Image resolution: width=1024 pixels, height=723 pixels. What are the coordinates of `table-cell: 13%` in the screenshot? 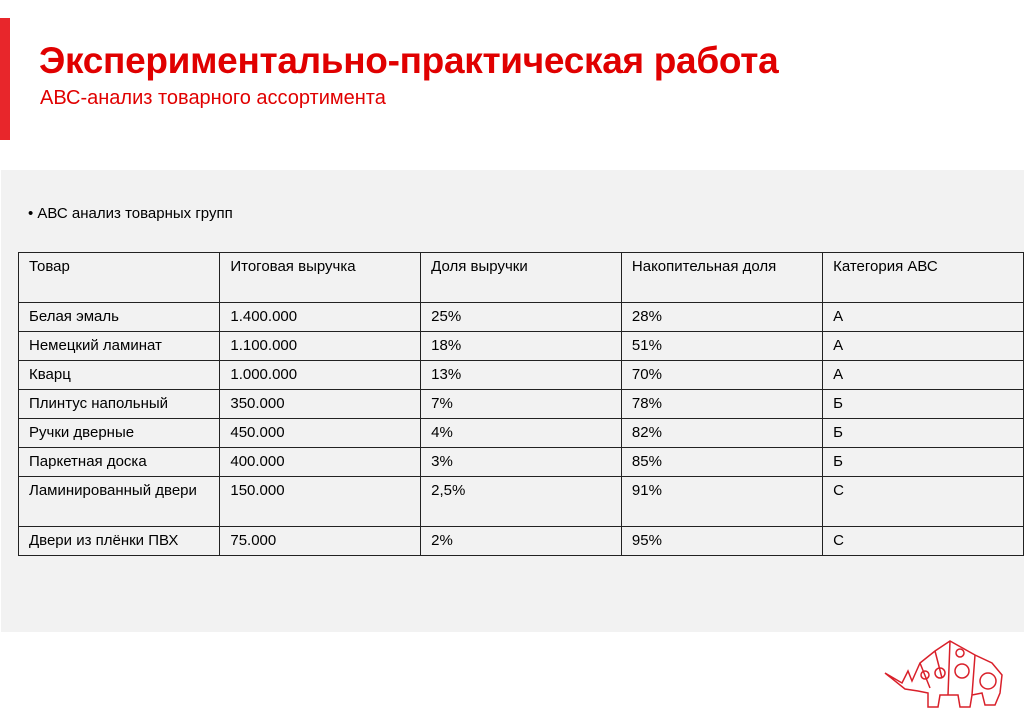 It's located at (521, 375).